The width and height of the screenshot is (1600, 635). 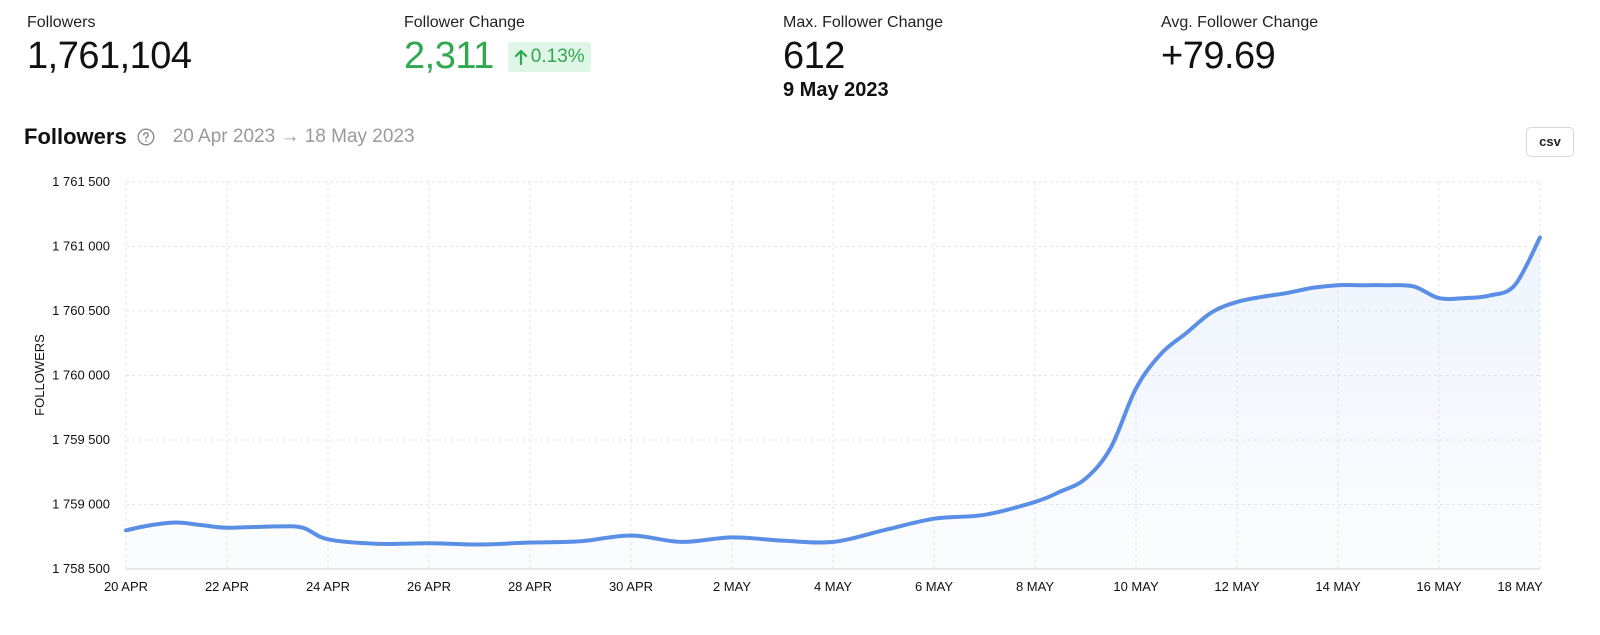 I want to click on y-tick-label: 1 758 500, so click(x=81, y=568).